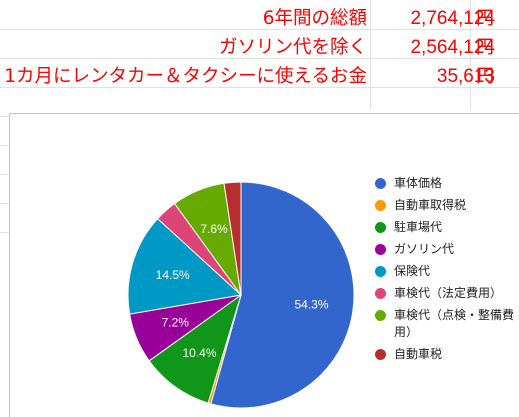  What do you see at coordinates (444, 227) in the screenshot?
I see `legend-item-2: 駐車場代` at bounding box center [444, 227].